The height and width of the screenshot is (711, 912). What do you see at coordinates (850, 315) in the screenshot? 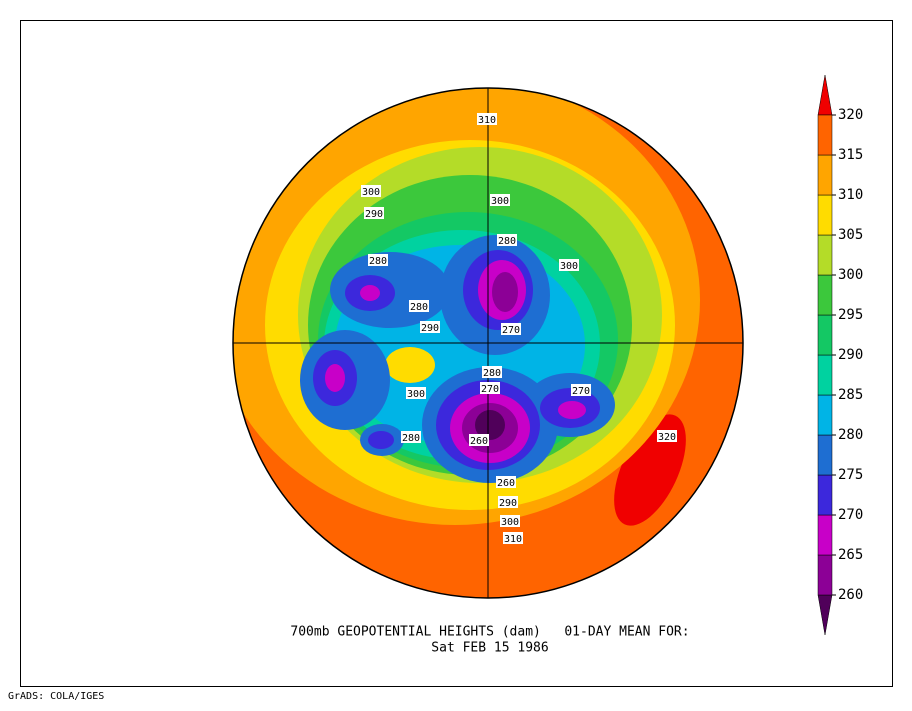
I see `colorbar-label: 295` at bounding box center [850, 315].